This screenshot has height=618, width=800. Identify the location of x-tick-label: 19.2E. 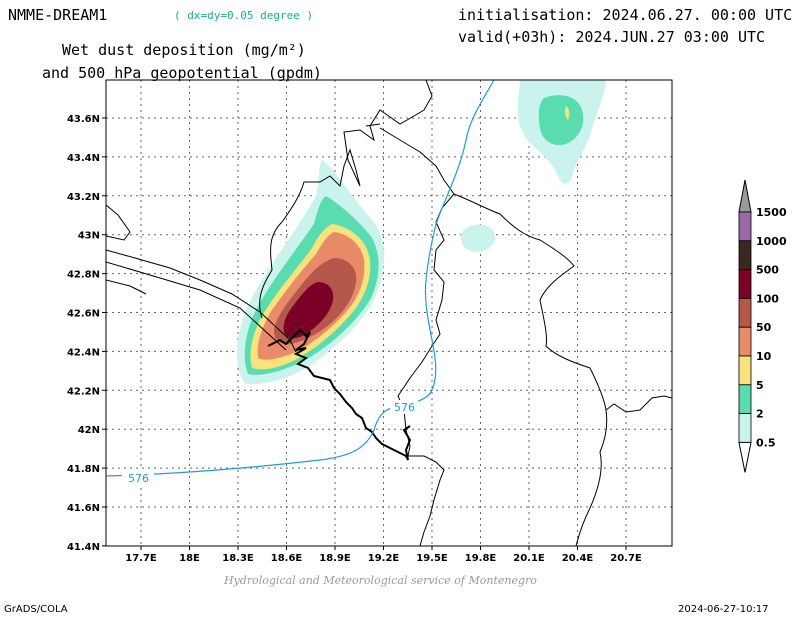
(384, 558).